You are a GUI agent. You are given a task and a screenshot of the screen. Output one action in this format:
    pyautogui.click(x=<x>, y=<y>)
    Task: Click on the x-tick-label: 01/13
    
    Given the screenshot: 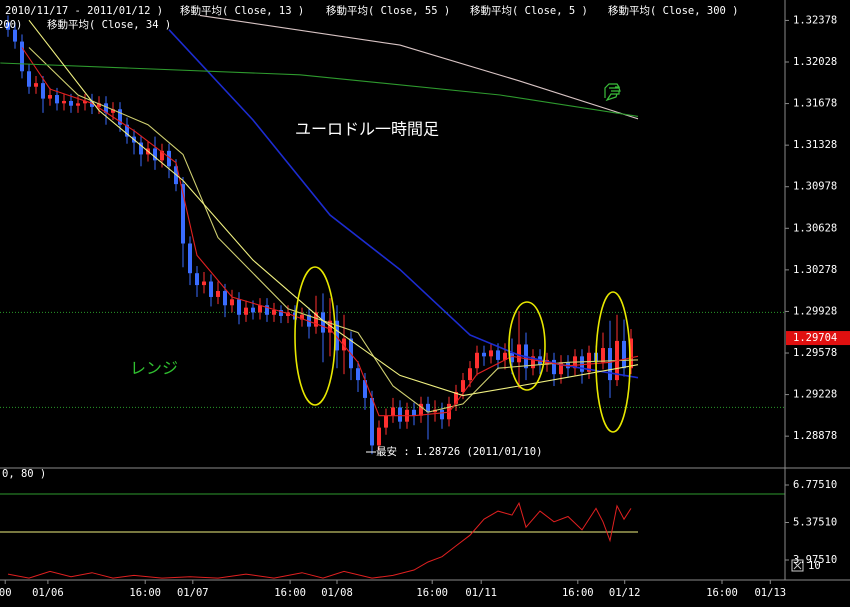 What is the action you would take?
    pyautogui.click(x=770, y=593)
    